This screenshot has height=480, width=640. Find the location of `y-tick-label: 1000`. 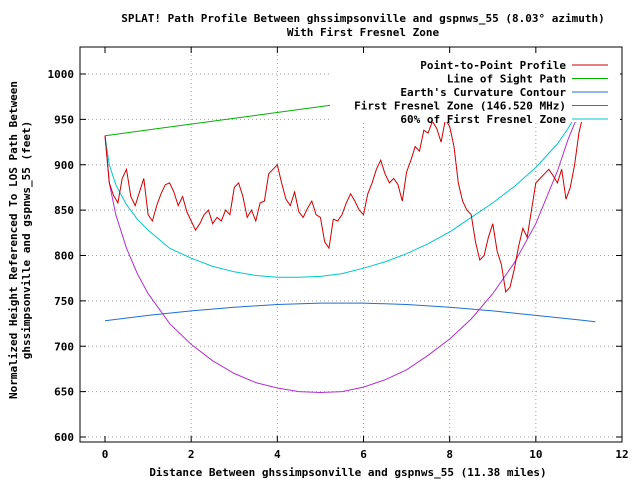

y-tick-label: 1000 is located at coordinates (61, 74).